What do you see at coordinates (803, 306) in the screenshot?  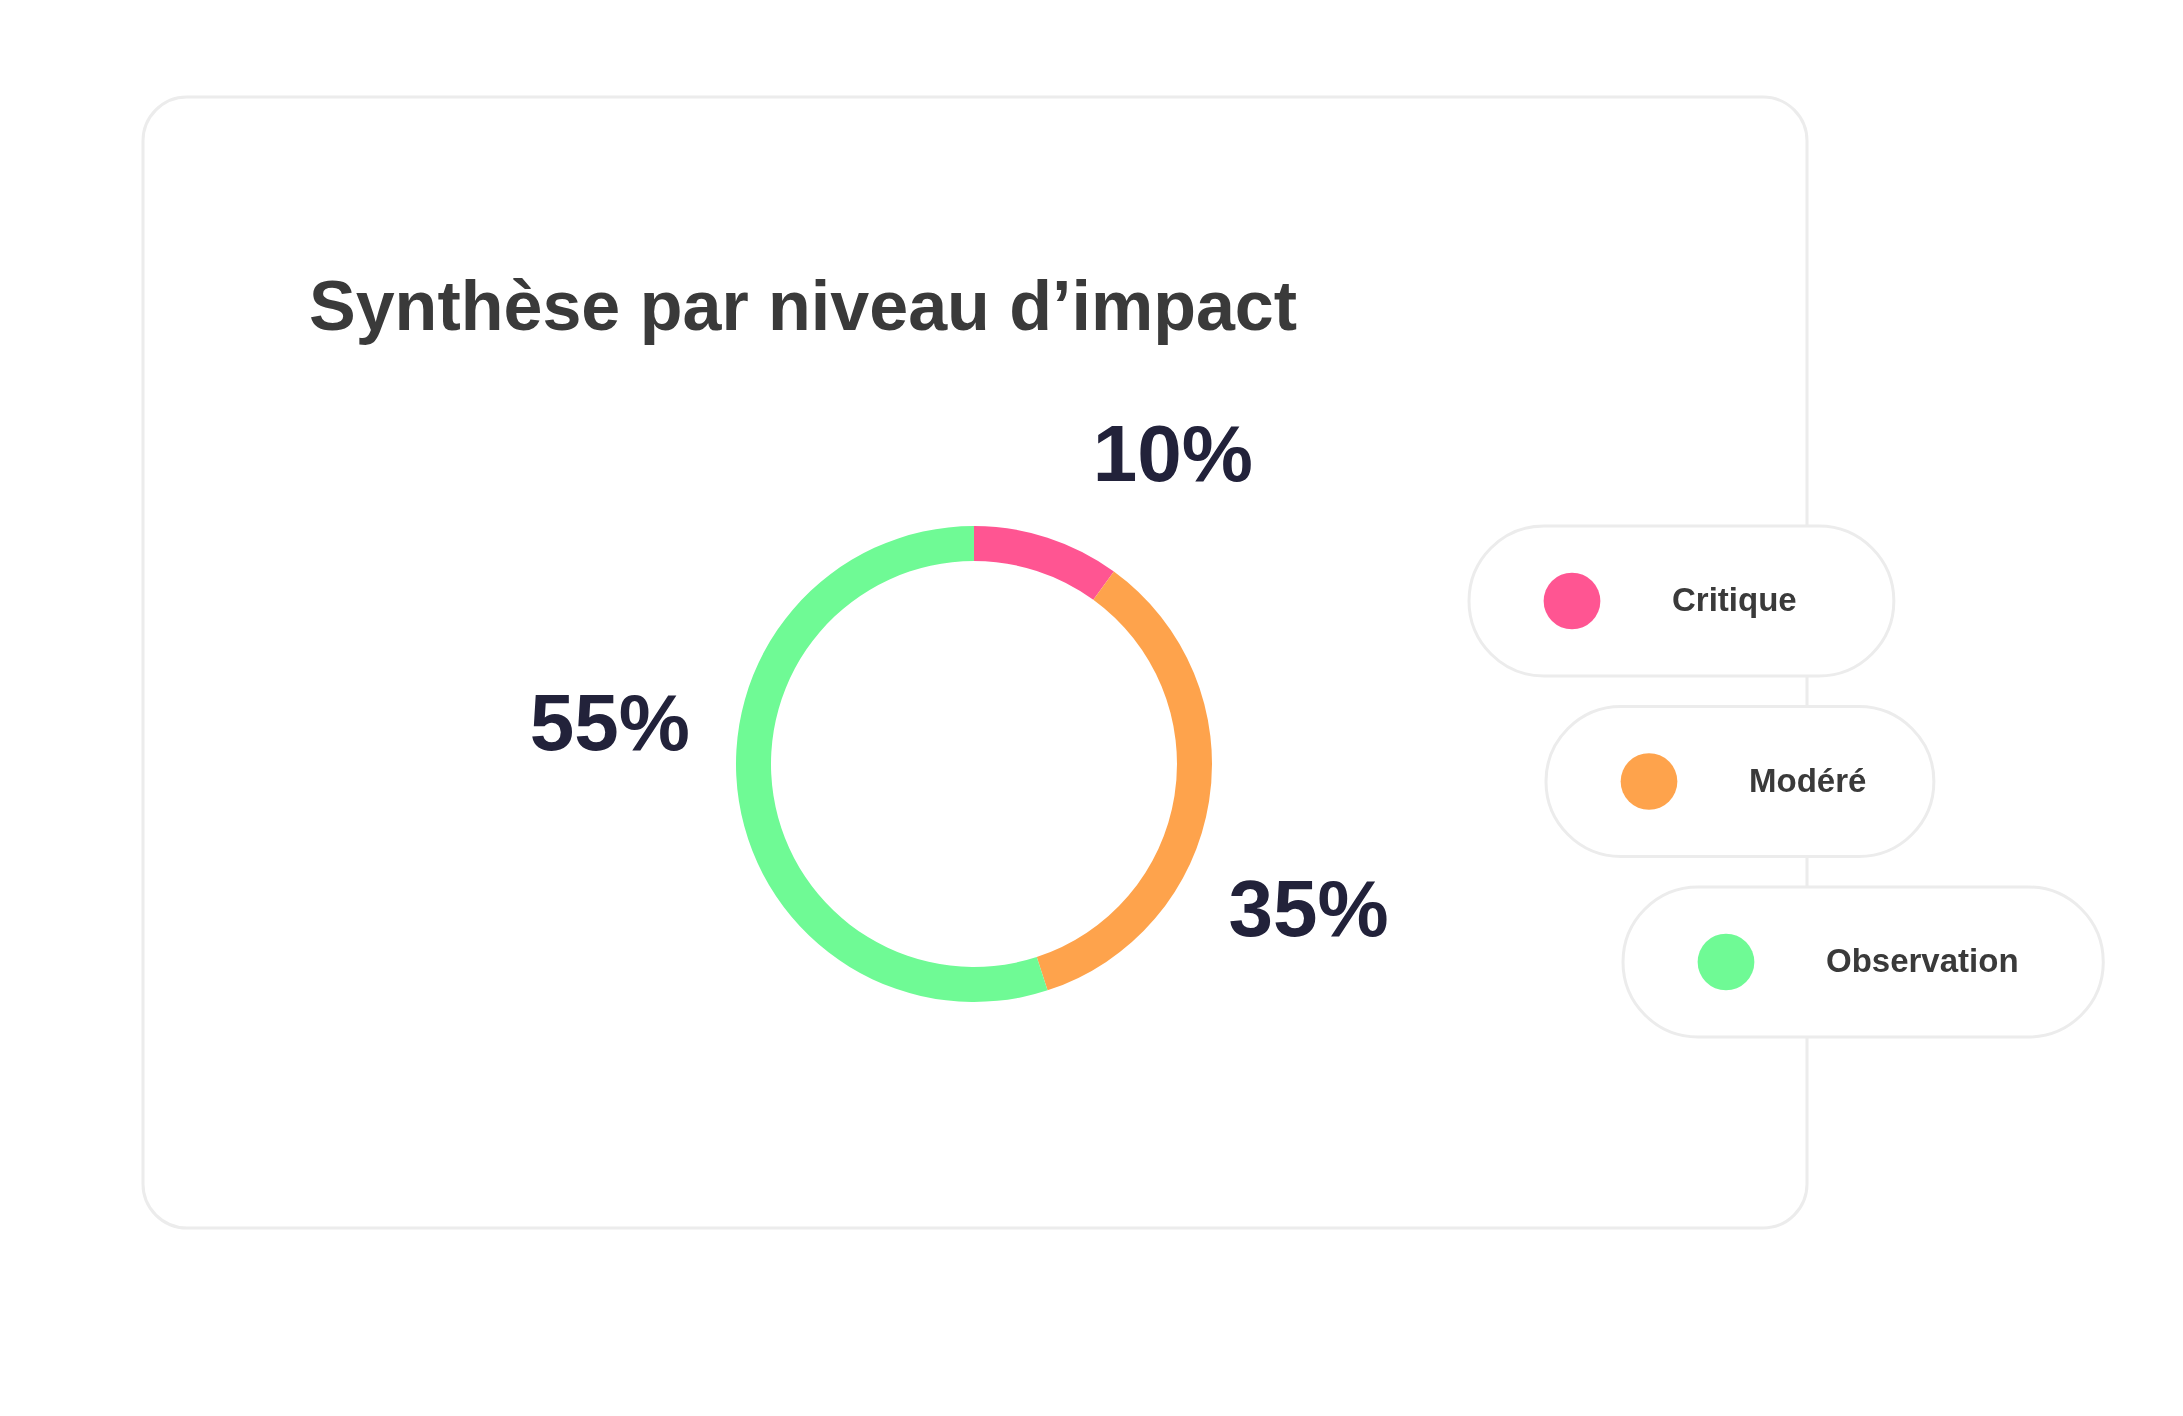 I see `chart-title: Synthèse par niveau d’impact` at bounding box center [803, 306].